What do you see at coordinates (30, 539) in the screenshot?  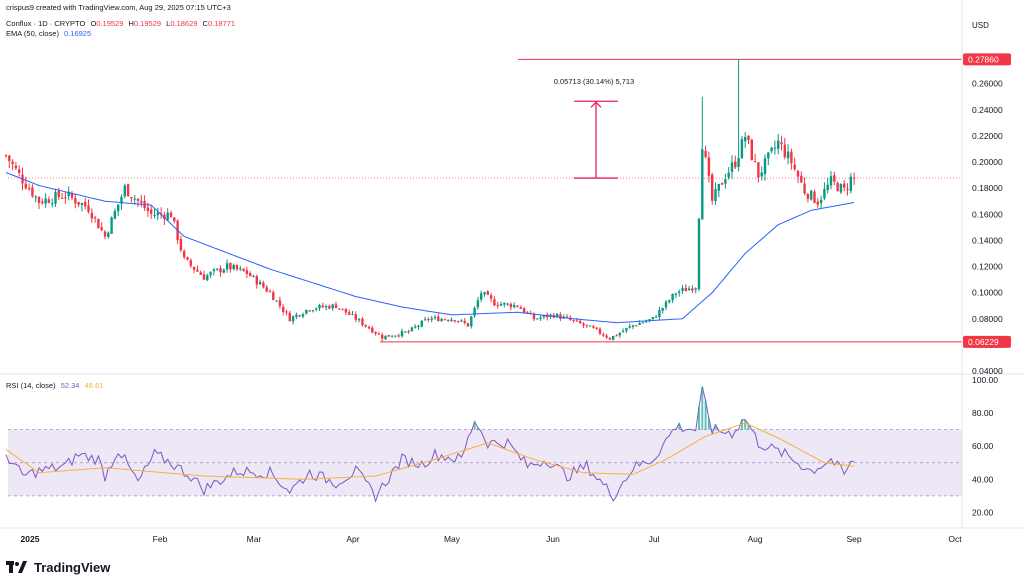 I see `time-tick-label: 2025` at bounding box center [30, 539].